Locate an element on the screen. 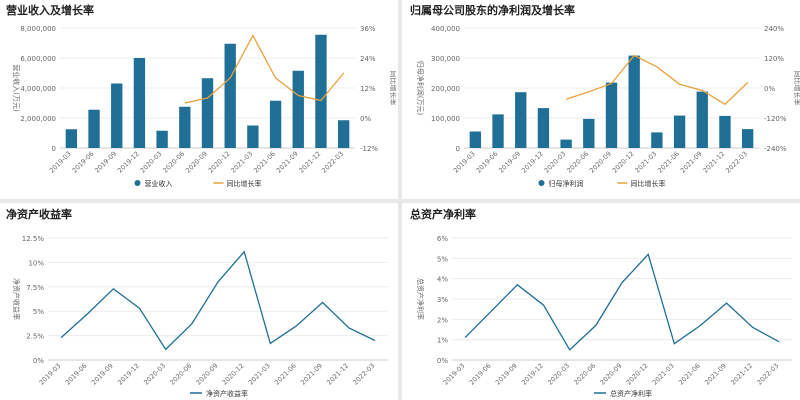 The image size is (800, 400). panel-title: 净资产收益率 is located at coordinates (39, 214).